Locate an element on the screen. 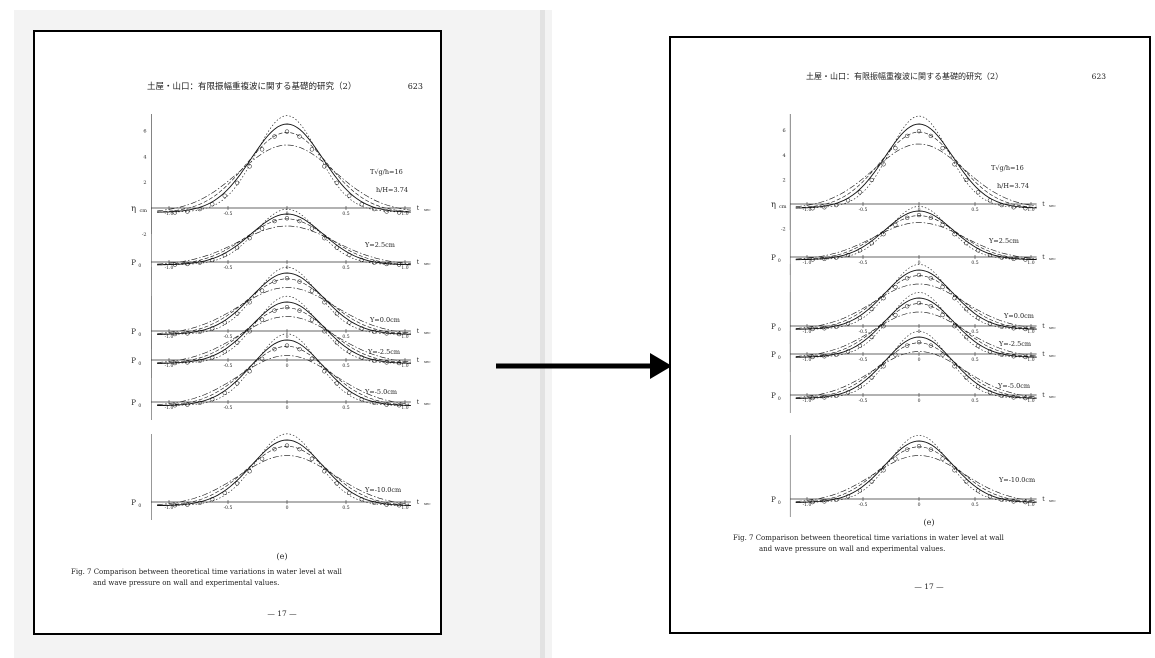 The image size is (1155, 658). depth-label: Y=-5.0cm is located at coordinates (380, 392).